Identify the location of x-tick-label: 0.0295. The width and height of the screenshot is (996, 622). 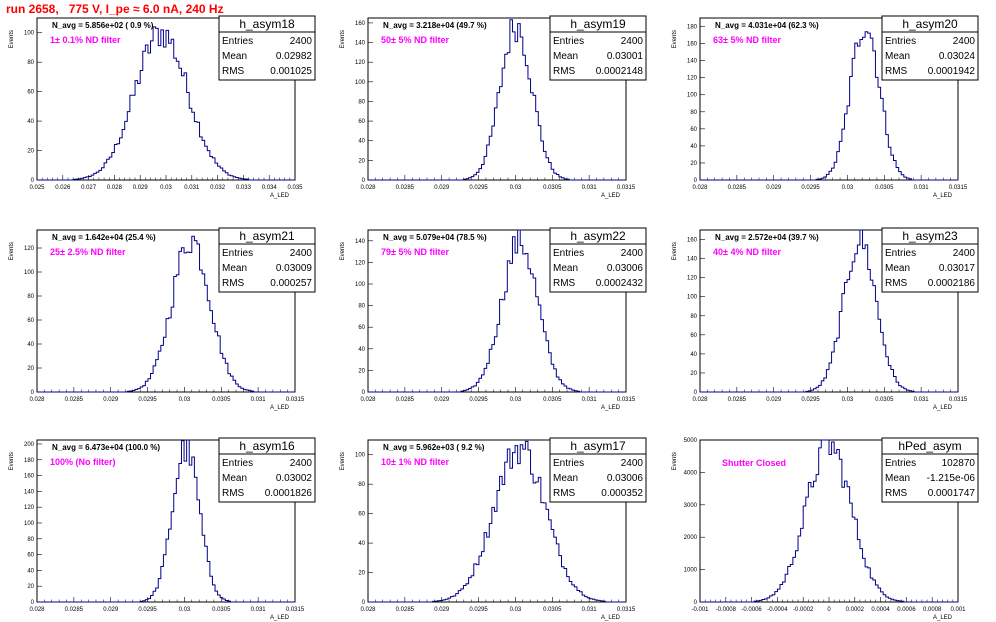
(478, 610).